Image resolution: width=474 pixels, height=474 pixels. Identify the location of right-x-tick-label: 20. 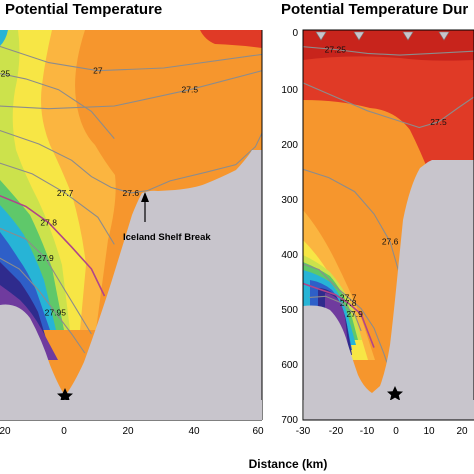
(462, 431).